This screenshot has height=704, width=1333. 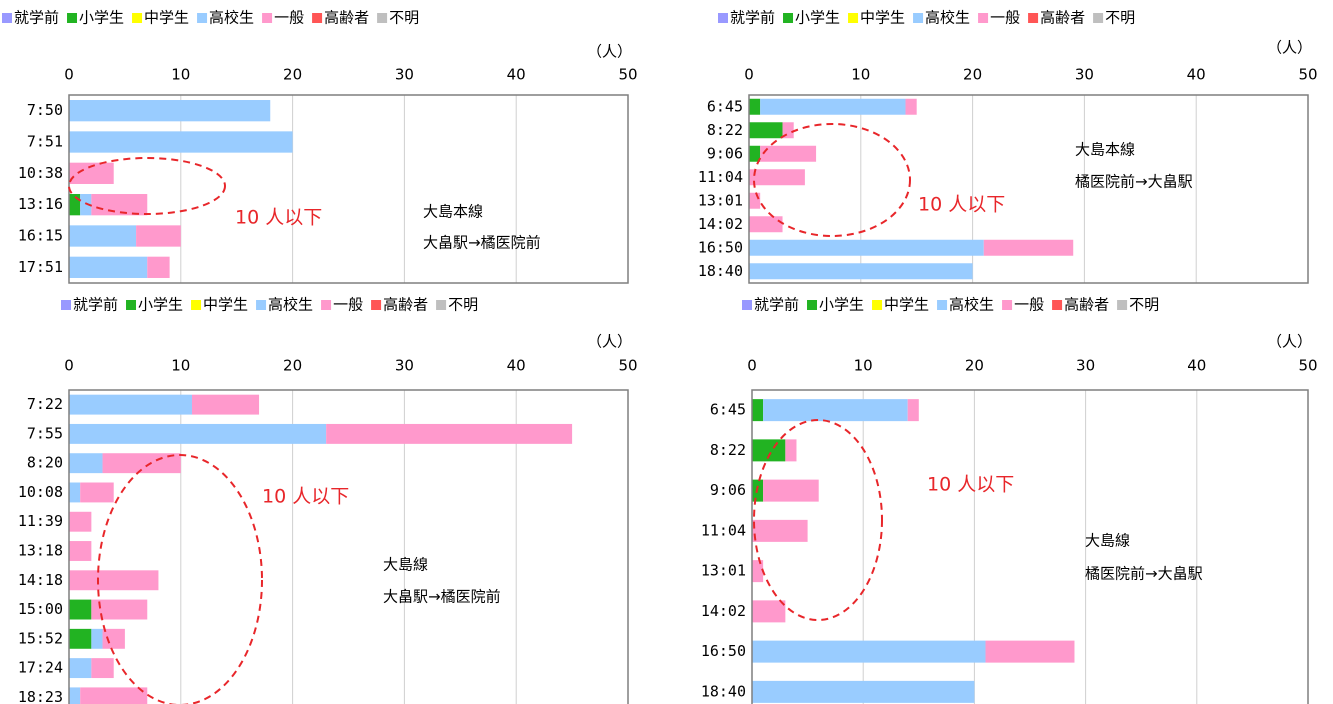 I want to click on y-tick-label: 10:08, so click(x=40, y=492).